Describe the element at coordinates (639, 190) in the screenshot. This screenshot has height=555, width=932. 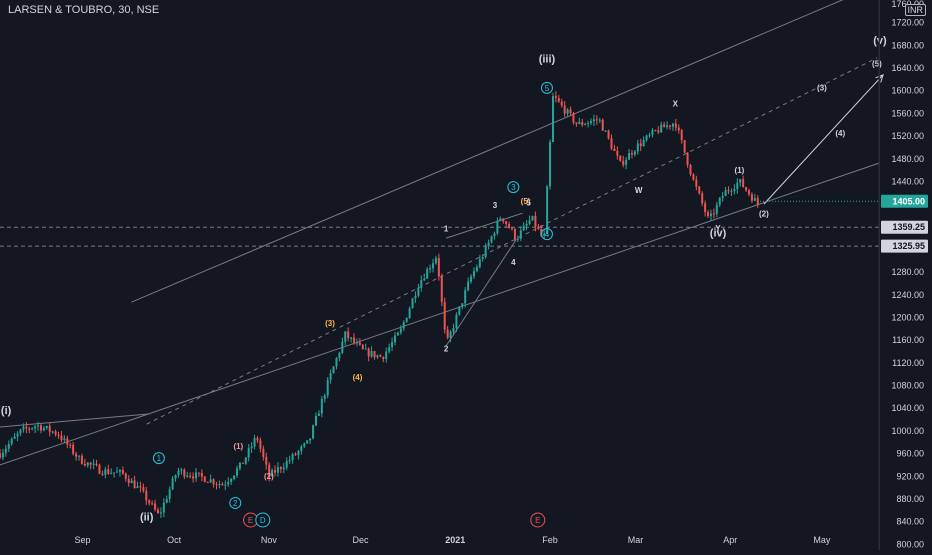
I see `wave-label-W: W` at that location.